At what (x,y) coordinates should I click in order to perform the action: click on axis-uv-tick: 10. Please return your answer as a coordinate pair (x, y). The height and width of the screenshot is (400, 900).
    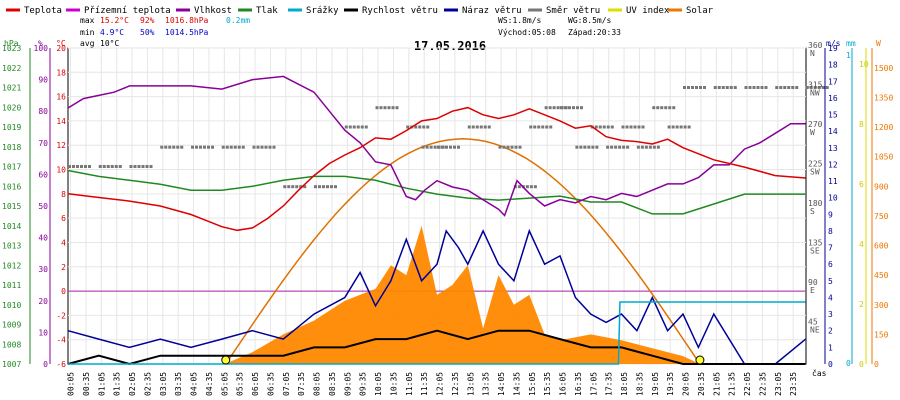
    Looking at the image, I should click on (864, 64).